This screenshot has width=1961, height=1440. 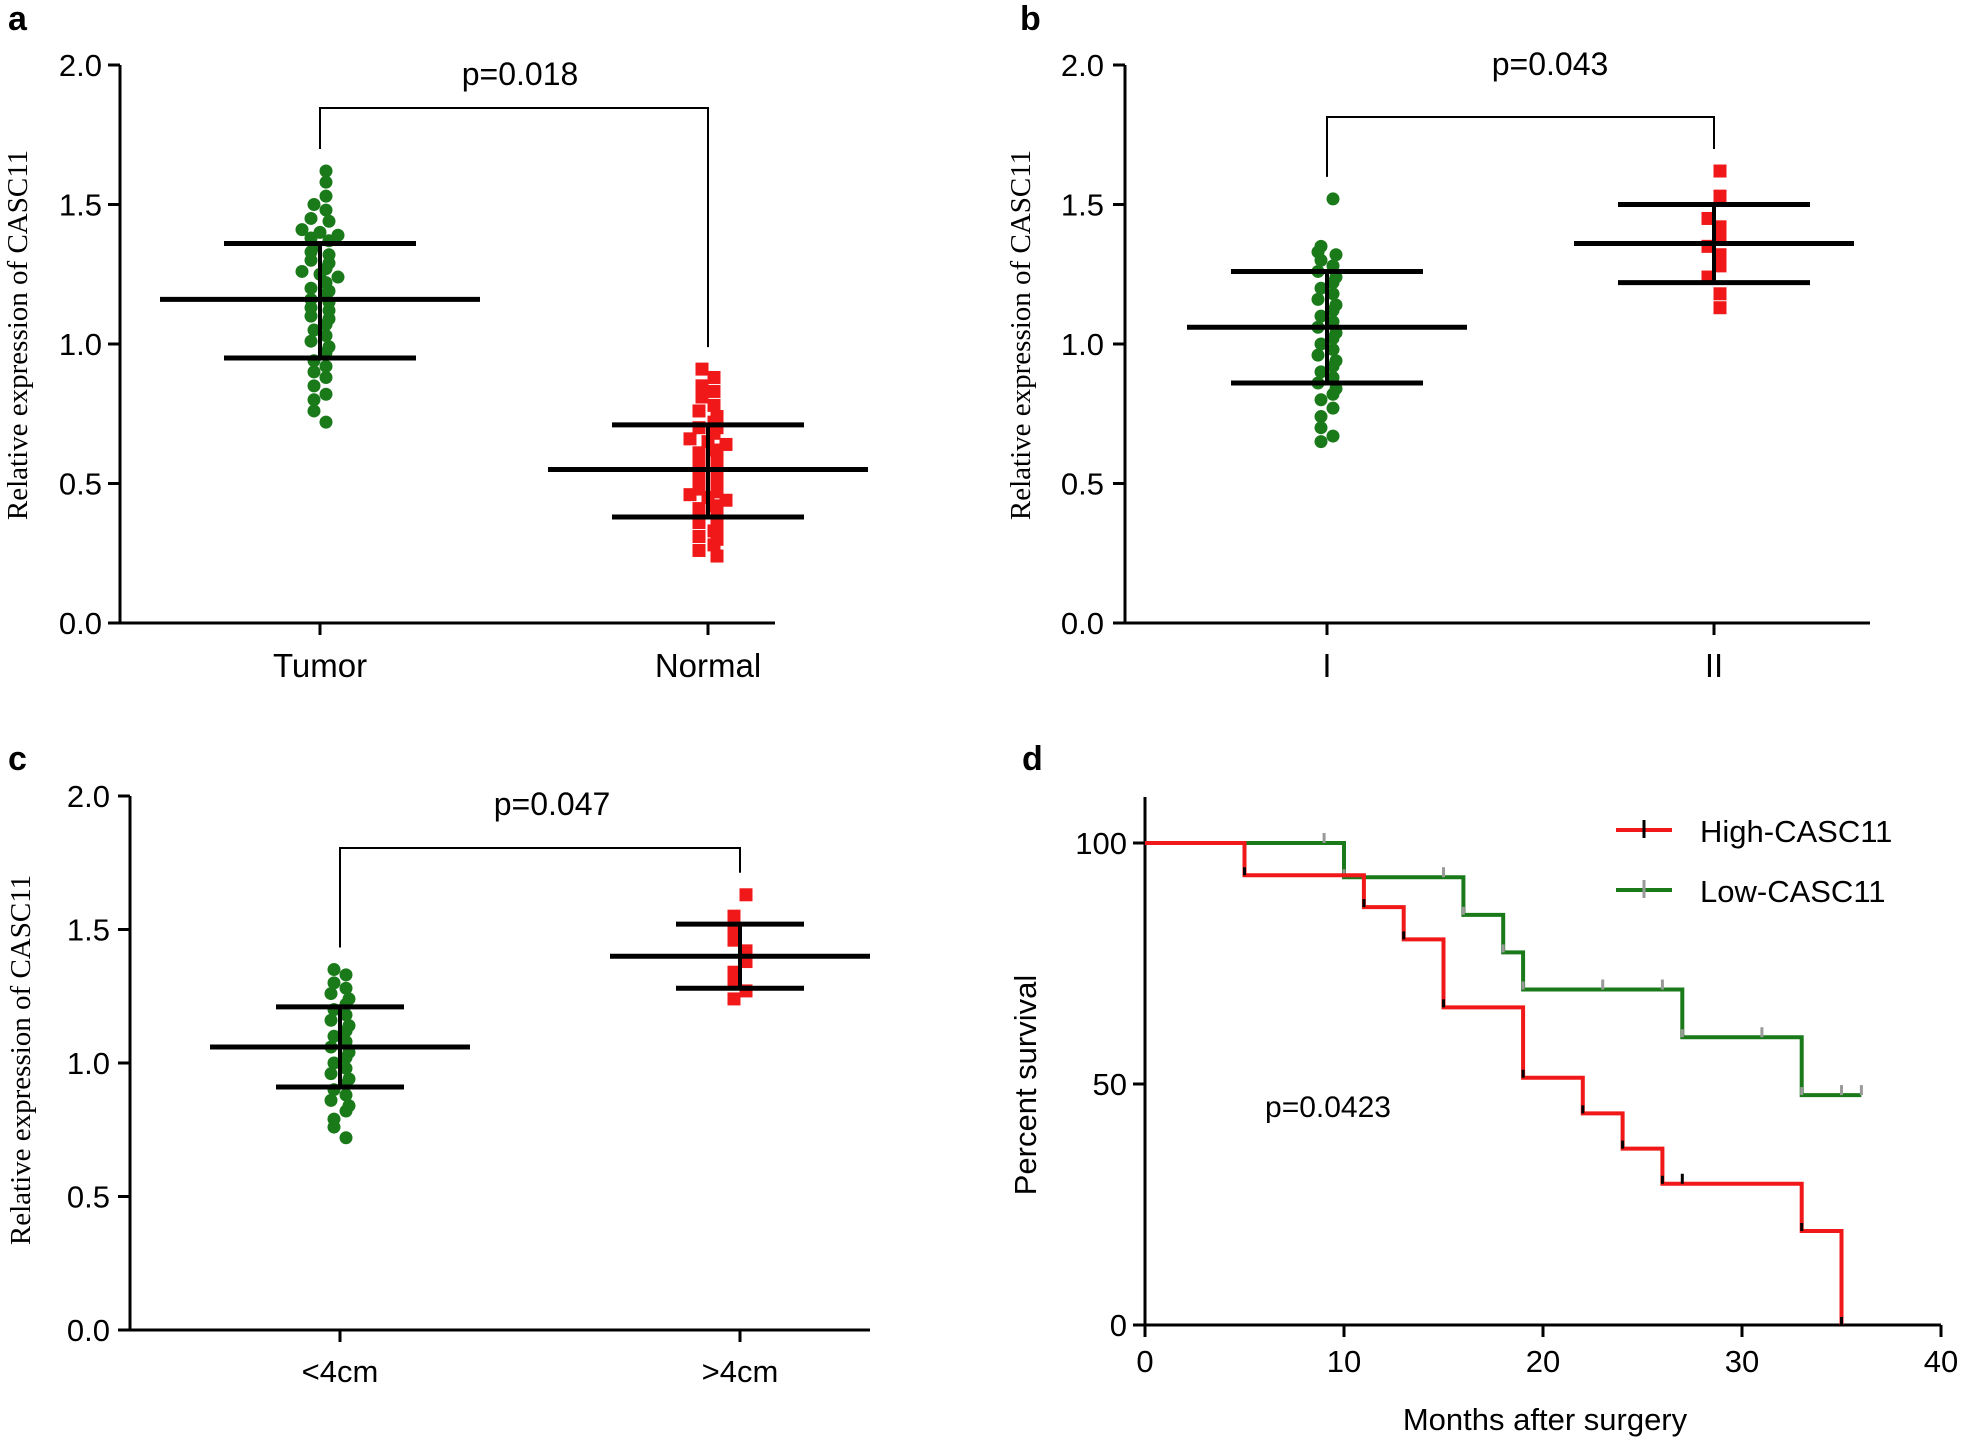 I want to click on panel-d-legend: High-CASC11 Low-CASC11, so click(x=1754, y=861).